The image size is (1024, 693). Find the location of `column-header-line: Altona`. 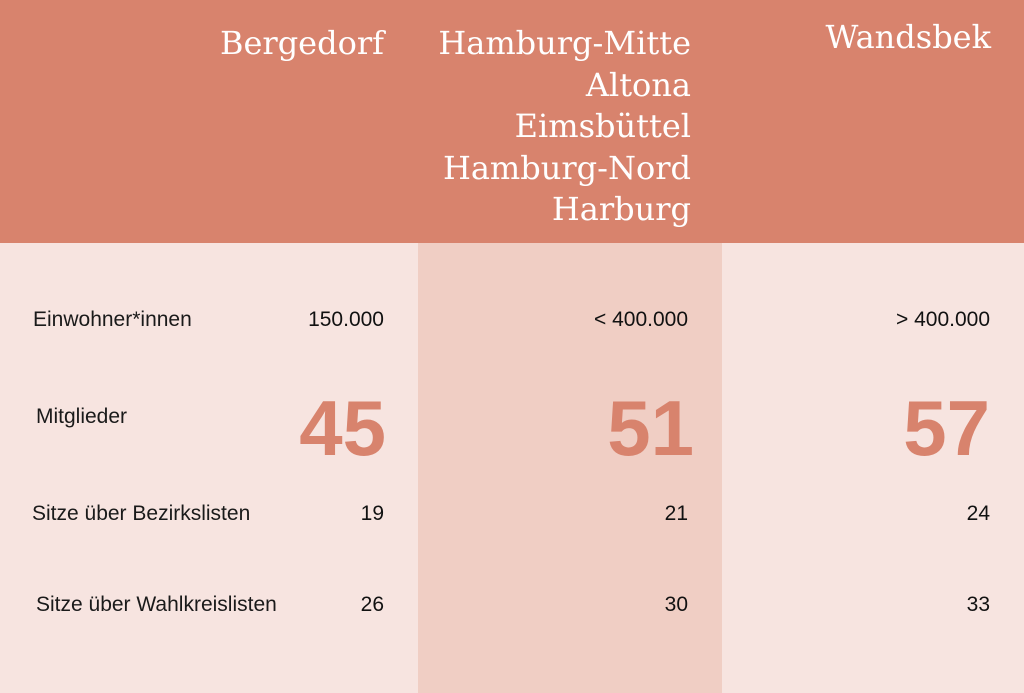

column-header-line: Altona is located at coordinates (638, 84).